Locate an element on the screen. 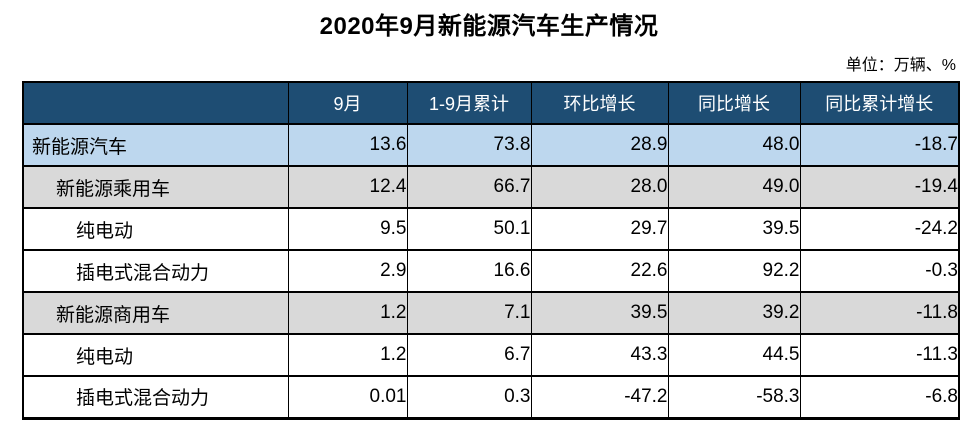 Image resolution: width=978 pixels, height=432 pixels. value-cell: 0.3 is located at coordinates (469, 397).